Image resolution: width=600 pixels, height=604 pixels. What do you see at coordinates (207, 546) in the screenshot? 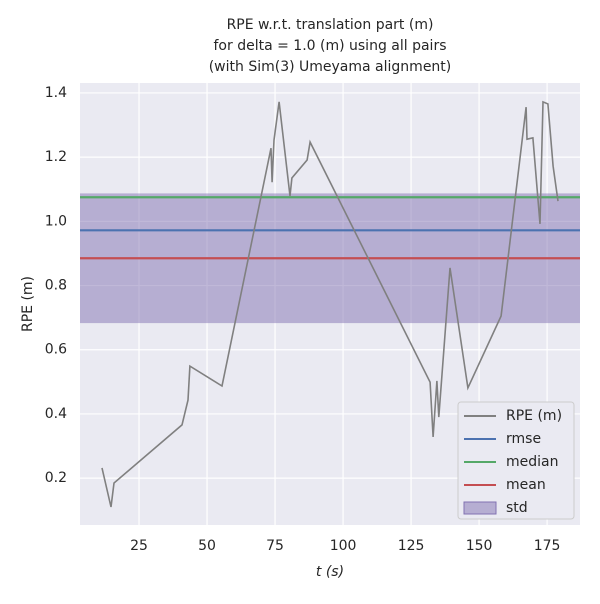
I see `x-tick-label: 50` at bounding box center [207, 546].